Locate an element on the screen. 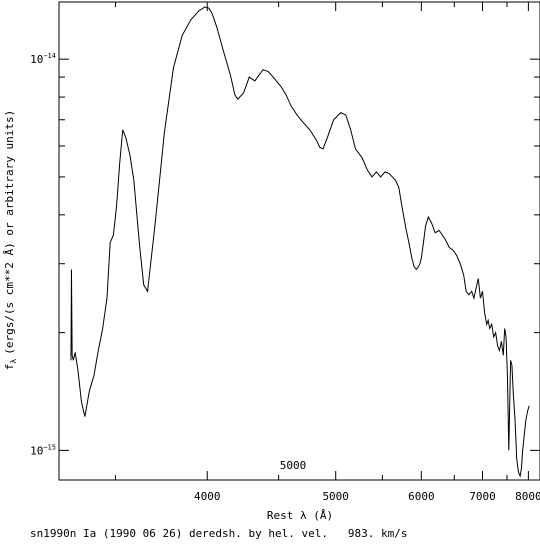 The height and width of the screenshot is (544, 540). x-tick-label: 6000 is located at coordinates (421, 496).